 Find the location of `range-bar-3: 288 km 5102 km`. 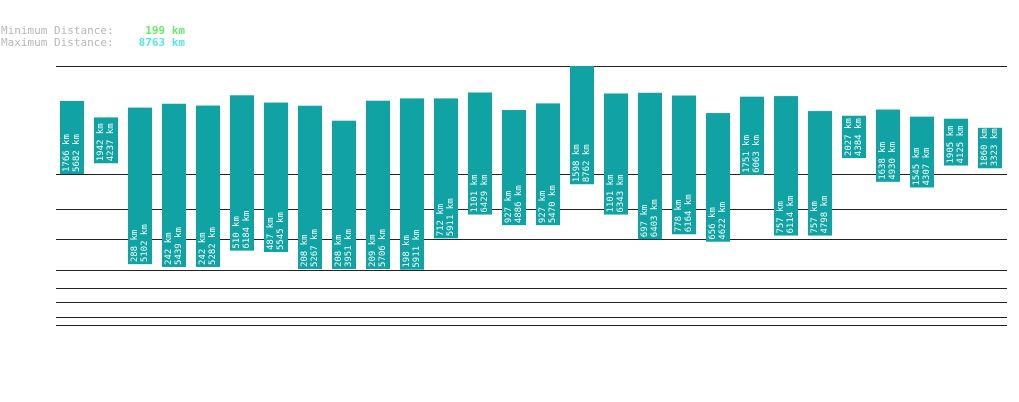

range-bar-3: 288 km 5102 km is located at coordinates (140, 186).